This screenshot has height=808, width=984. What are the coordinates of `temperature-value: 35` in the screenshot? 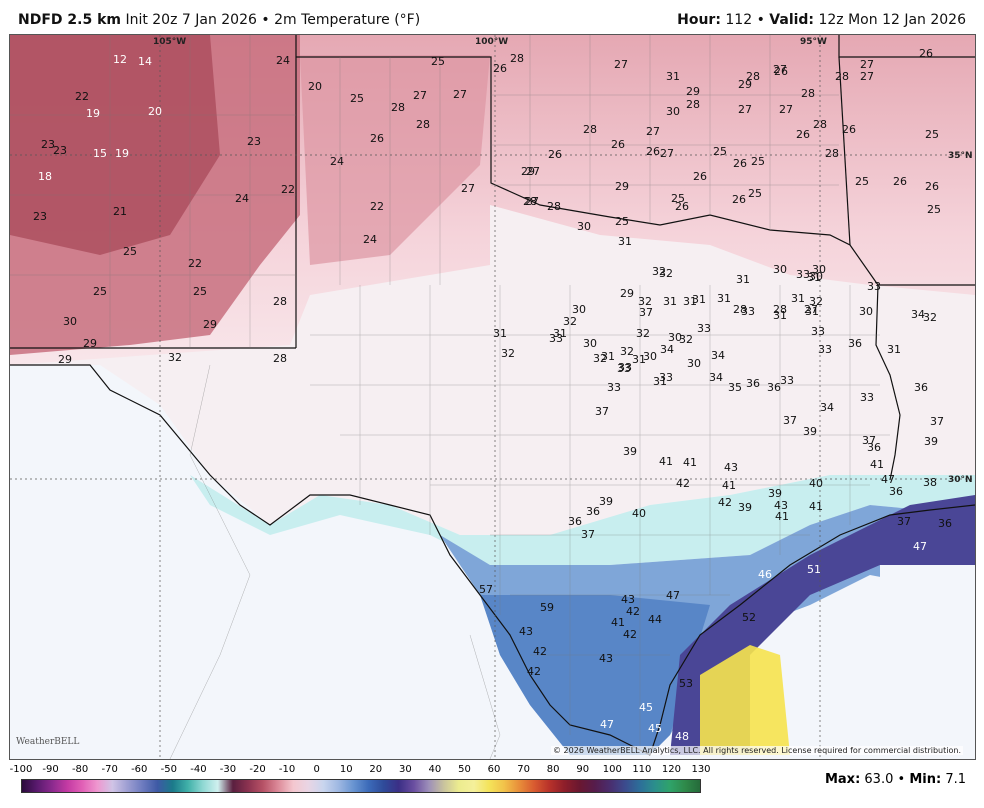 It's located at (735, 387).